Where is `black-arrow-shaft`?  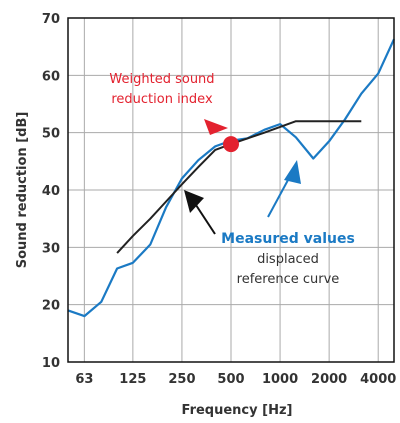 black-arrow-shaft is located at coordinates (204, 218).